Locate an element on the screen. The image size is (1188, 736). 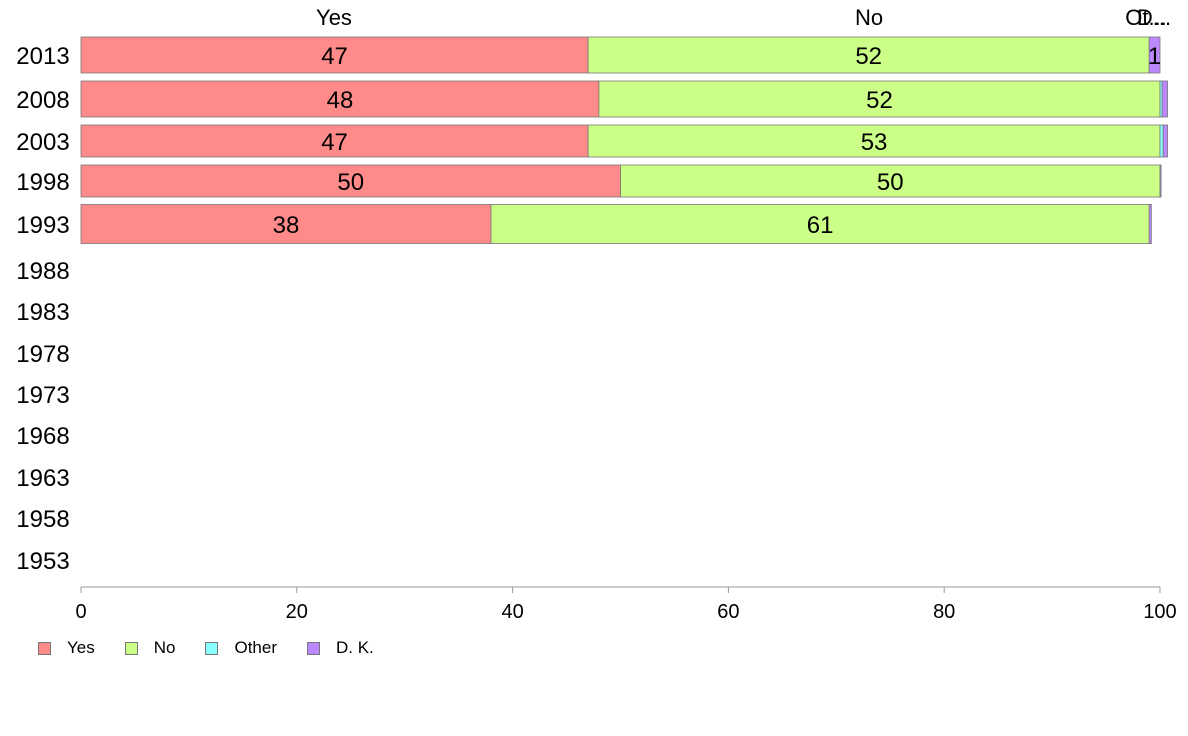
data-label-2013-yes: 47 is located at coordinates (334, 56).